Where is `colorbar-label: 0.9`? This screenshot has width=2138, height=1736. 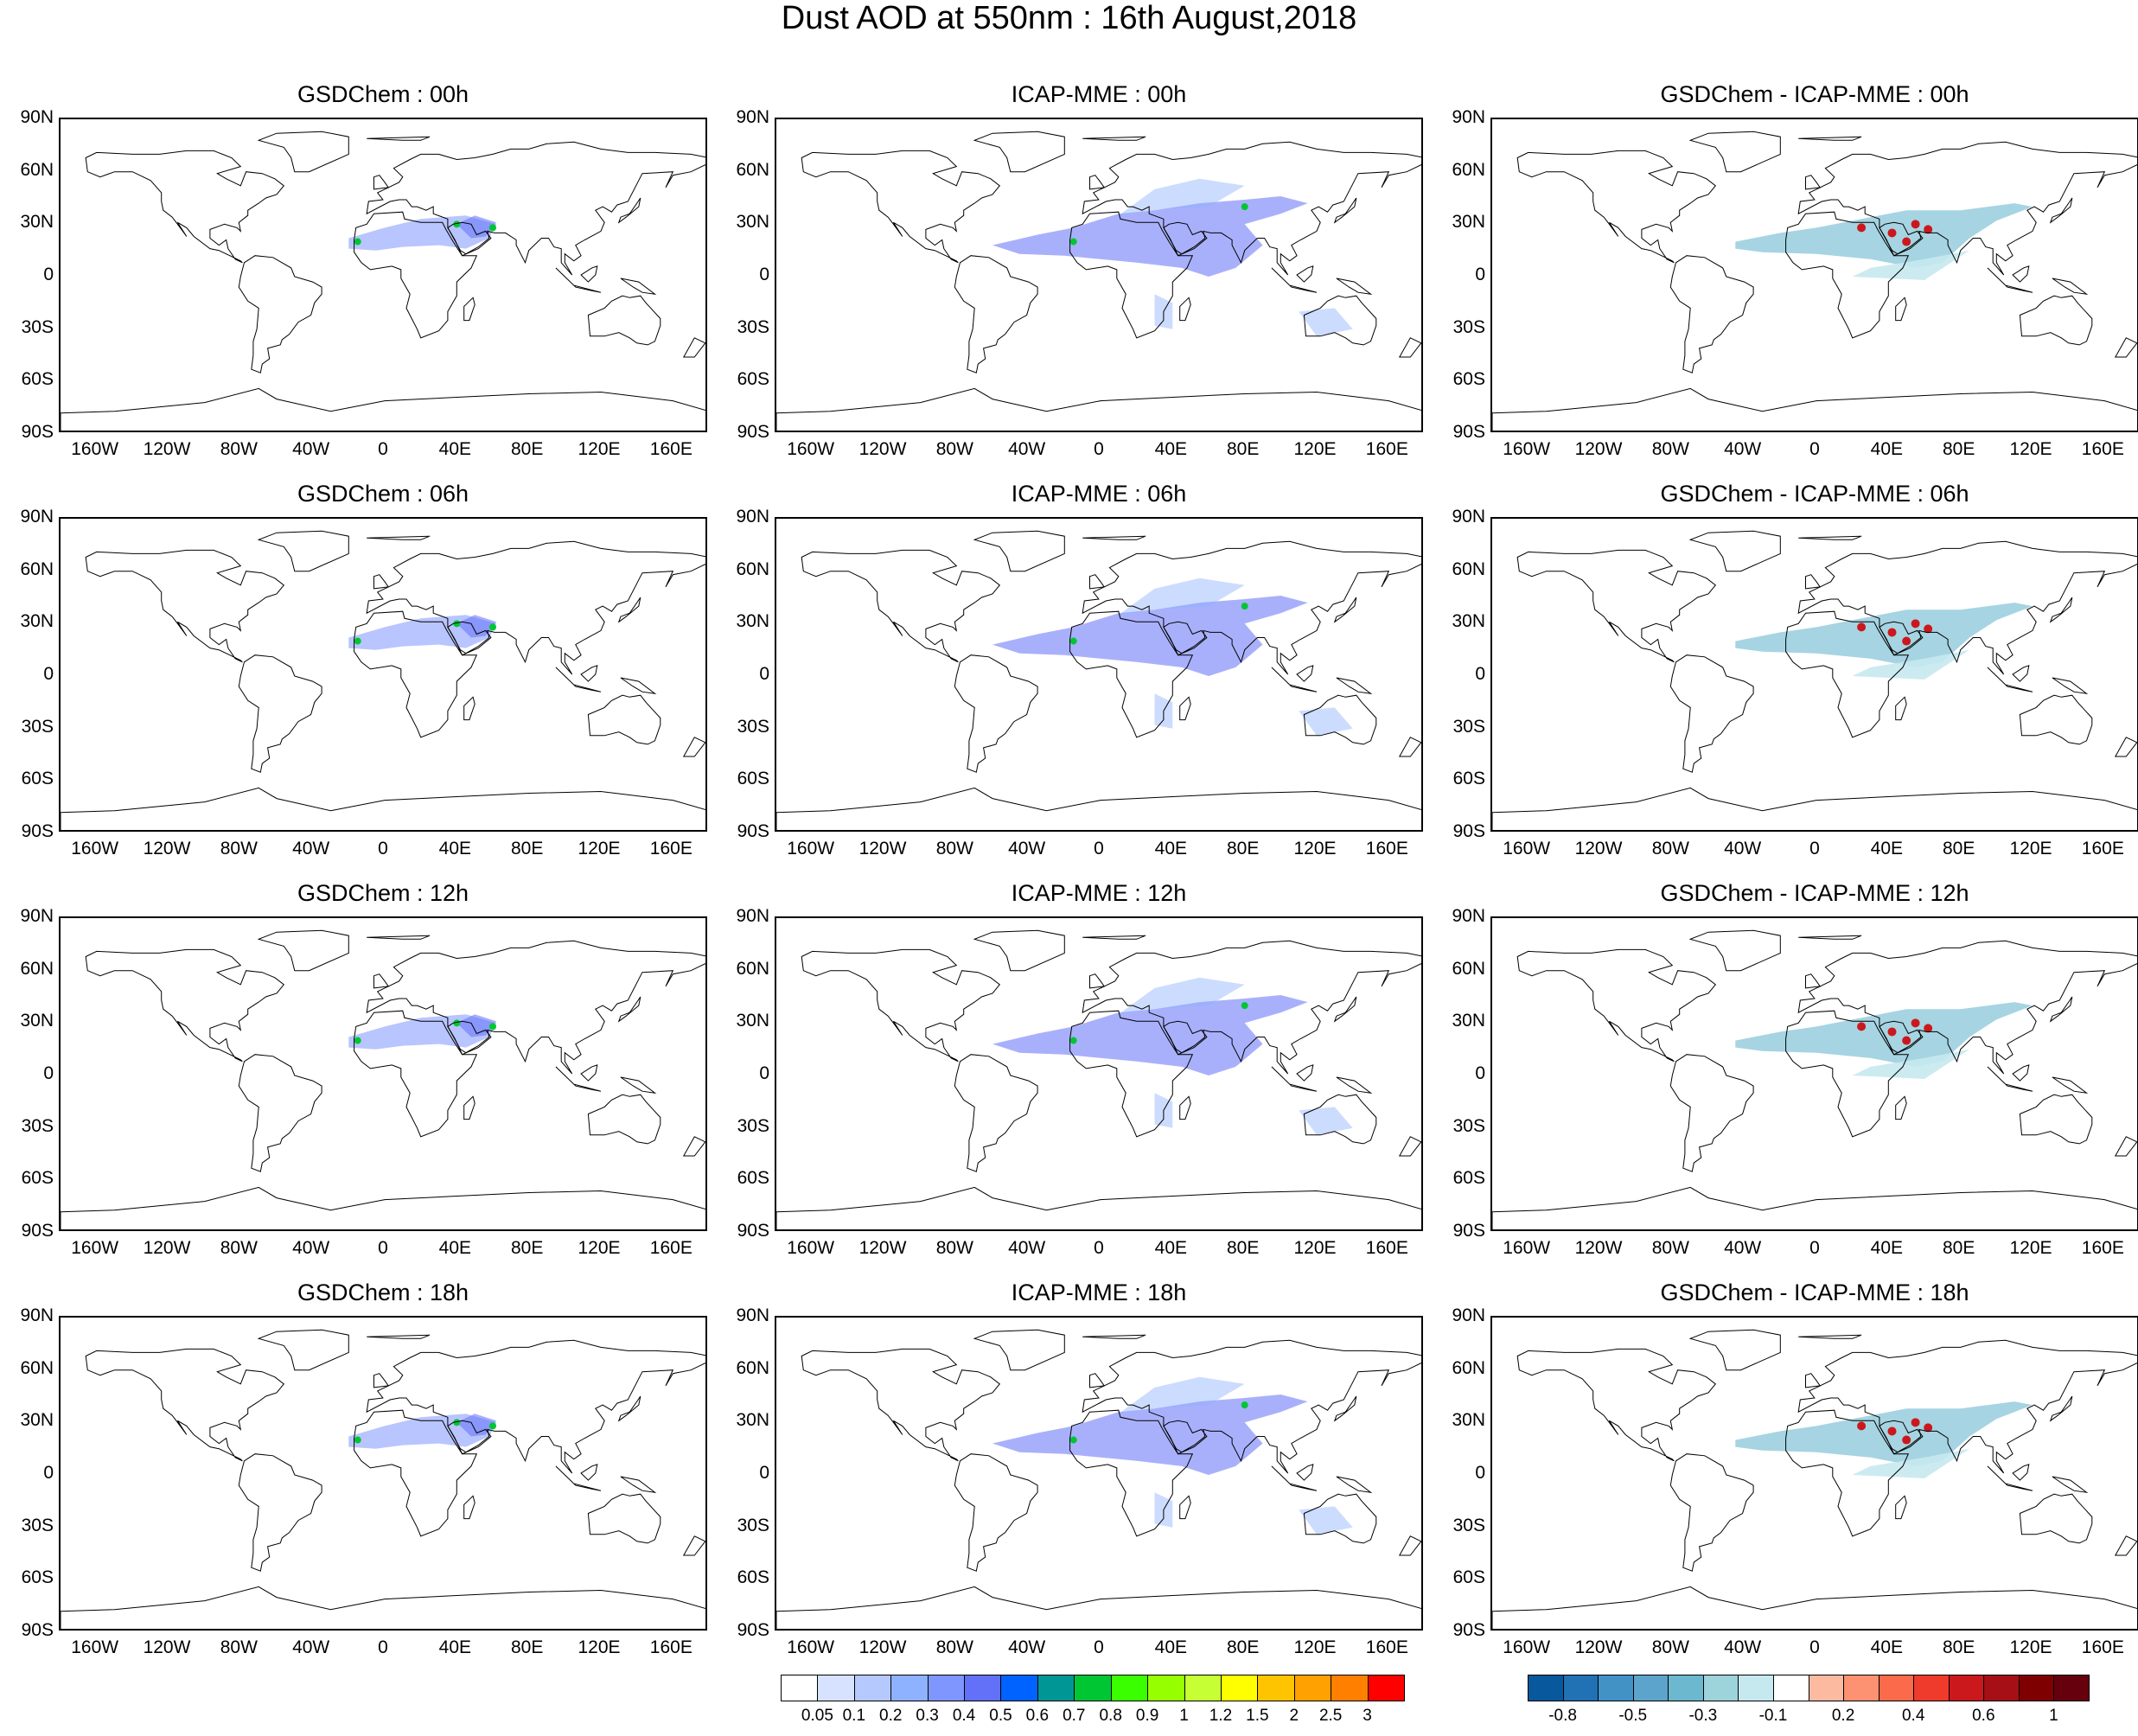 colorbar-label: 0.9 is located at coordinates (1147, 1716).